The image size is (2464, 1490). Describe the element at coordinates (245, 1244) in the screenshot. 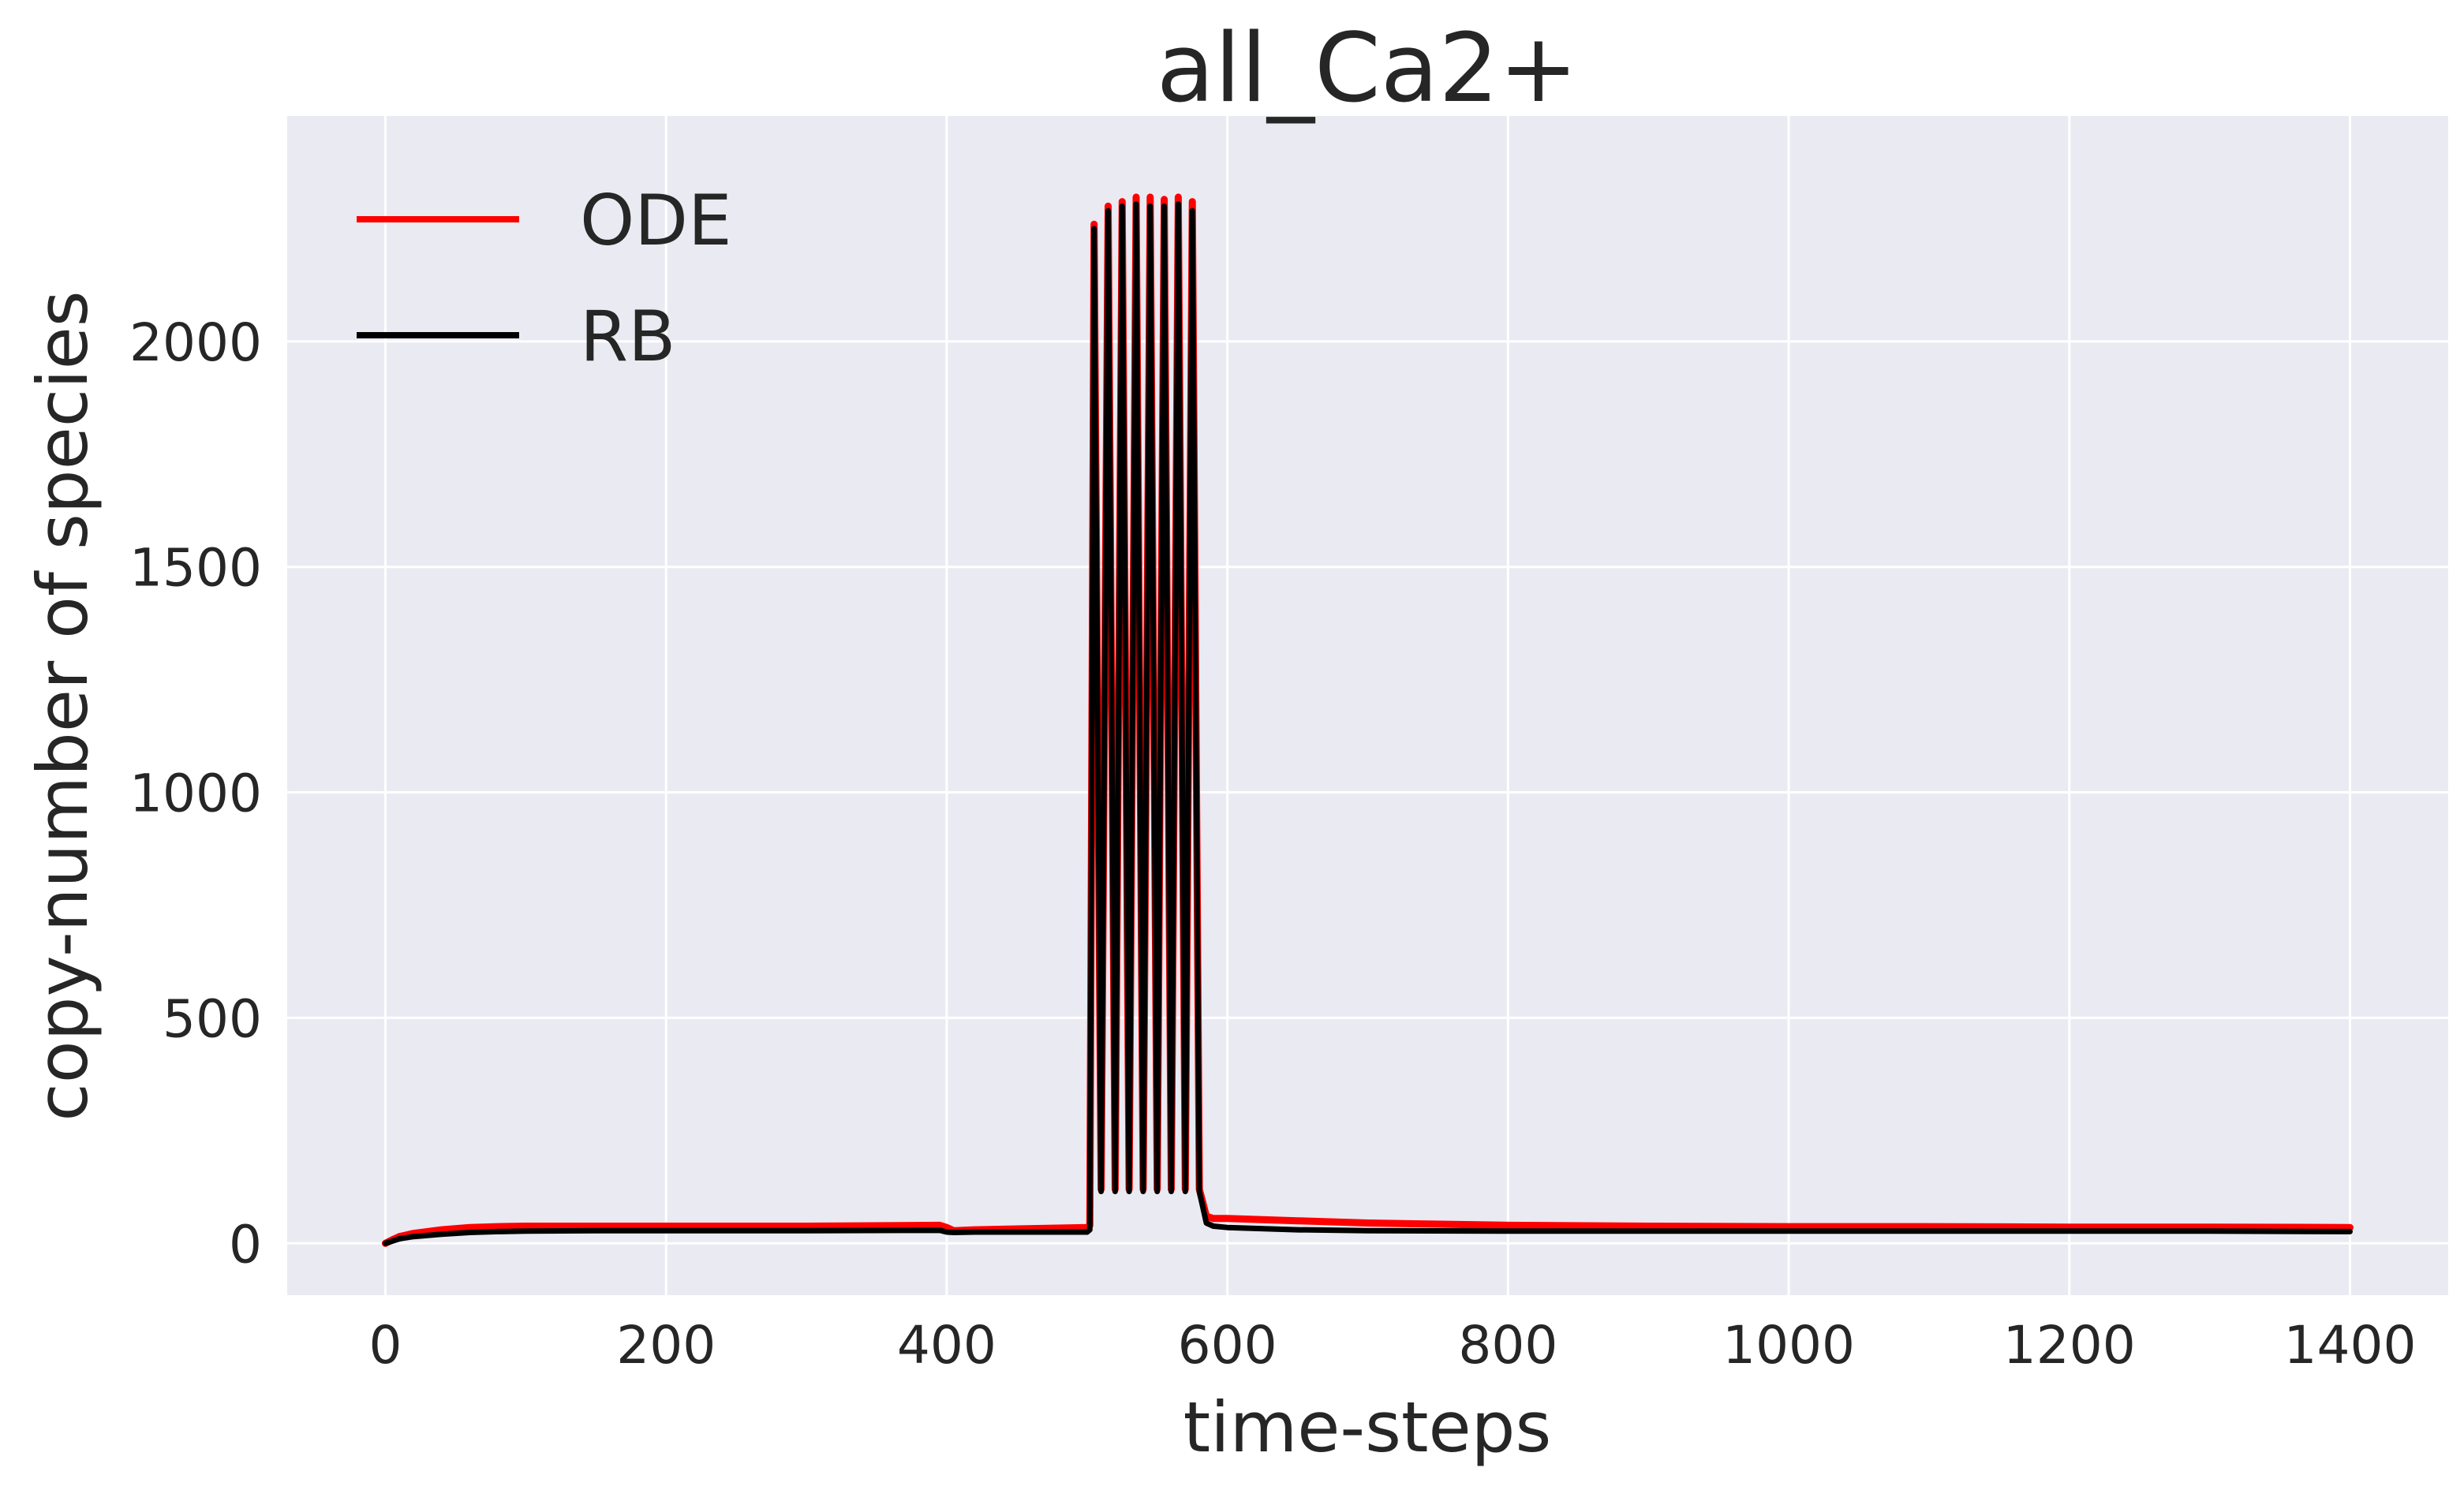

I see `y-tick-label: 0` at that location.